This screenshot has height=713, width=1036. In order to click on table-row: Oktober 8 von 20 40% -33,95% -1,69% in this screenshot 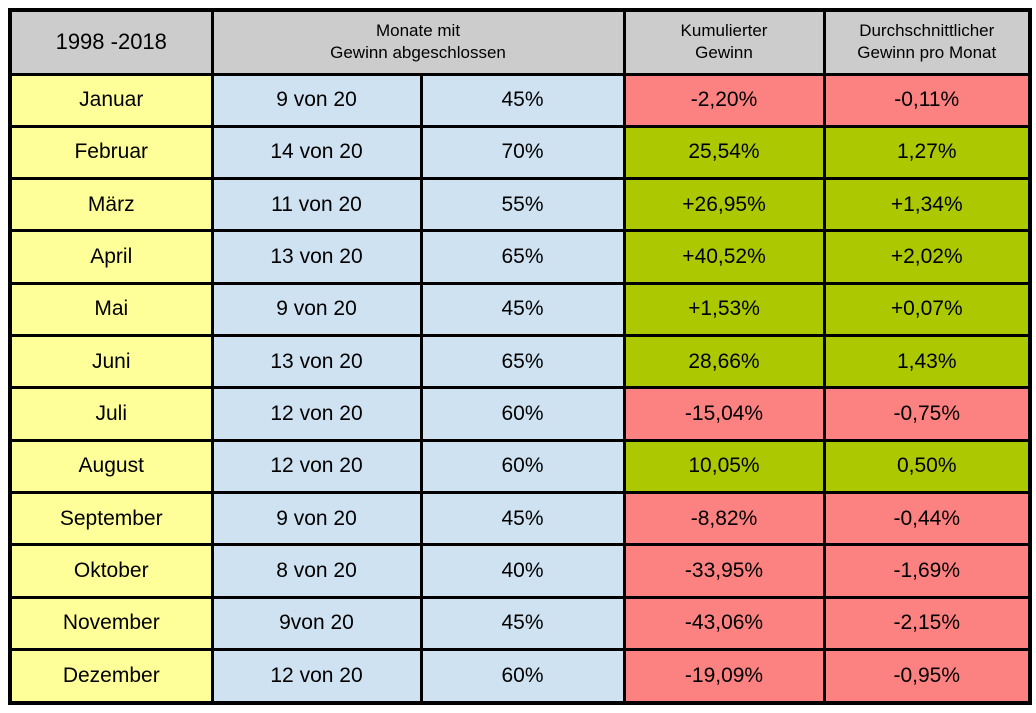, I will do `click(520, 571)`.